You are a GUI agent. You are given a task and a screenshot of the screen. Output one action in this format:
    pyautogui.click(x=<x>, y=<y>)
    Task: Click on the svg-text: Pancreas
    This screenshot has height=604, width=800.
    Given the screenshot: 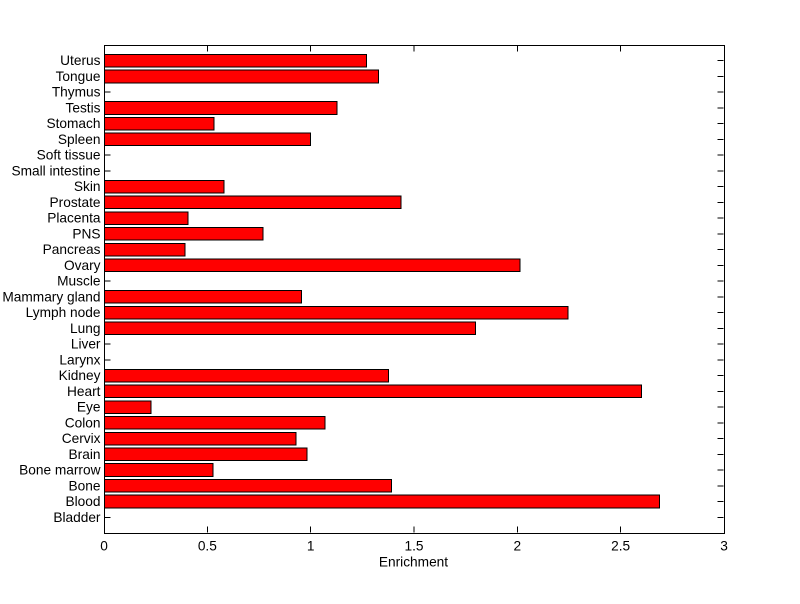 What is the action you would take?
    pyautogui.click(x=72, y=249)
    